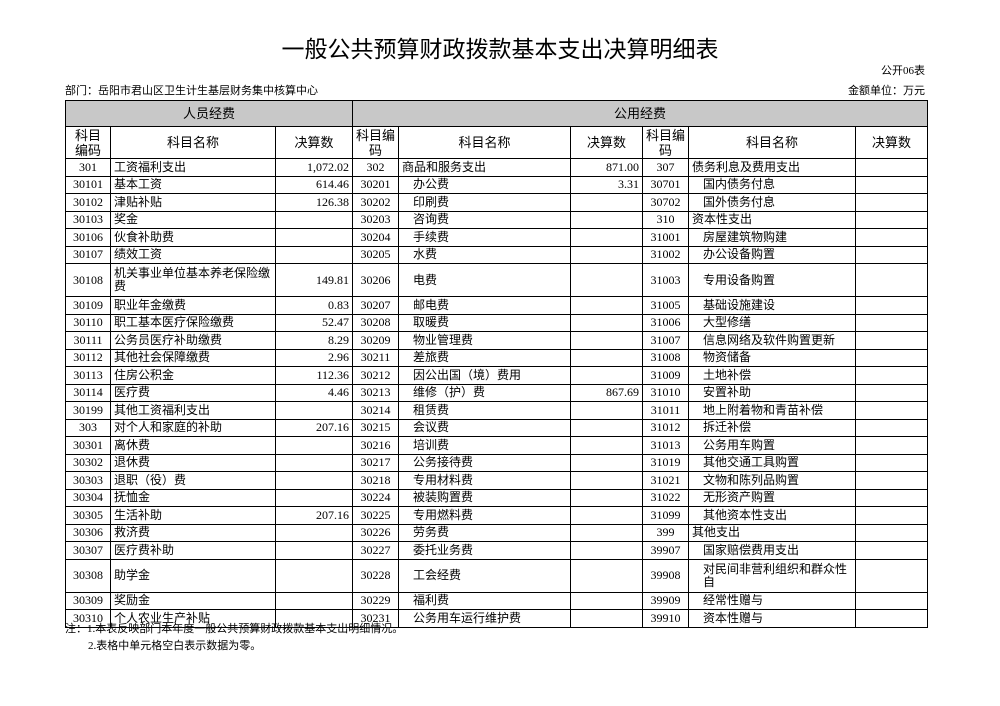  I want to click on name: 资本性赠与, so click(772, 618).